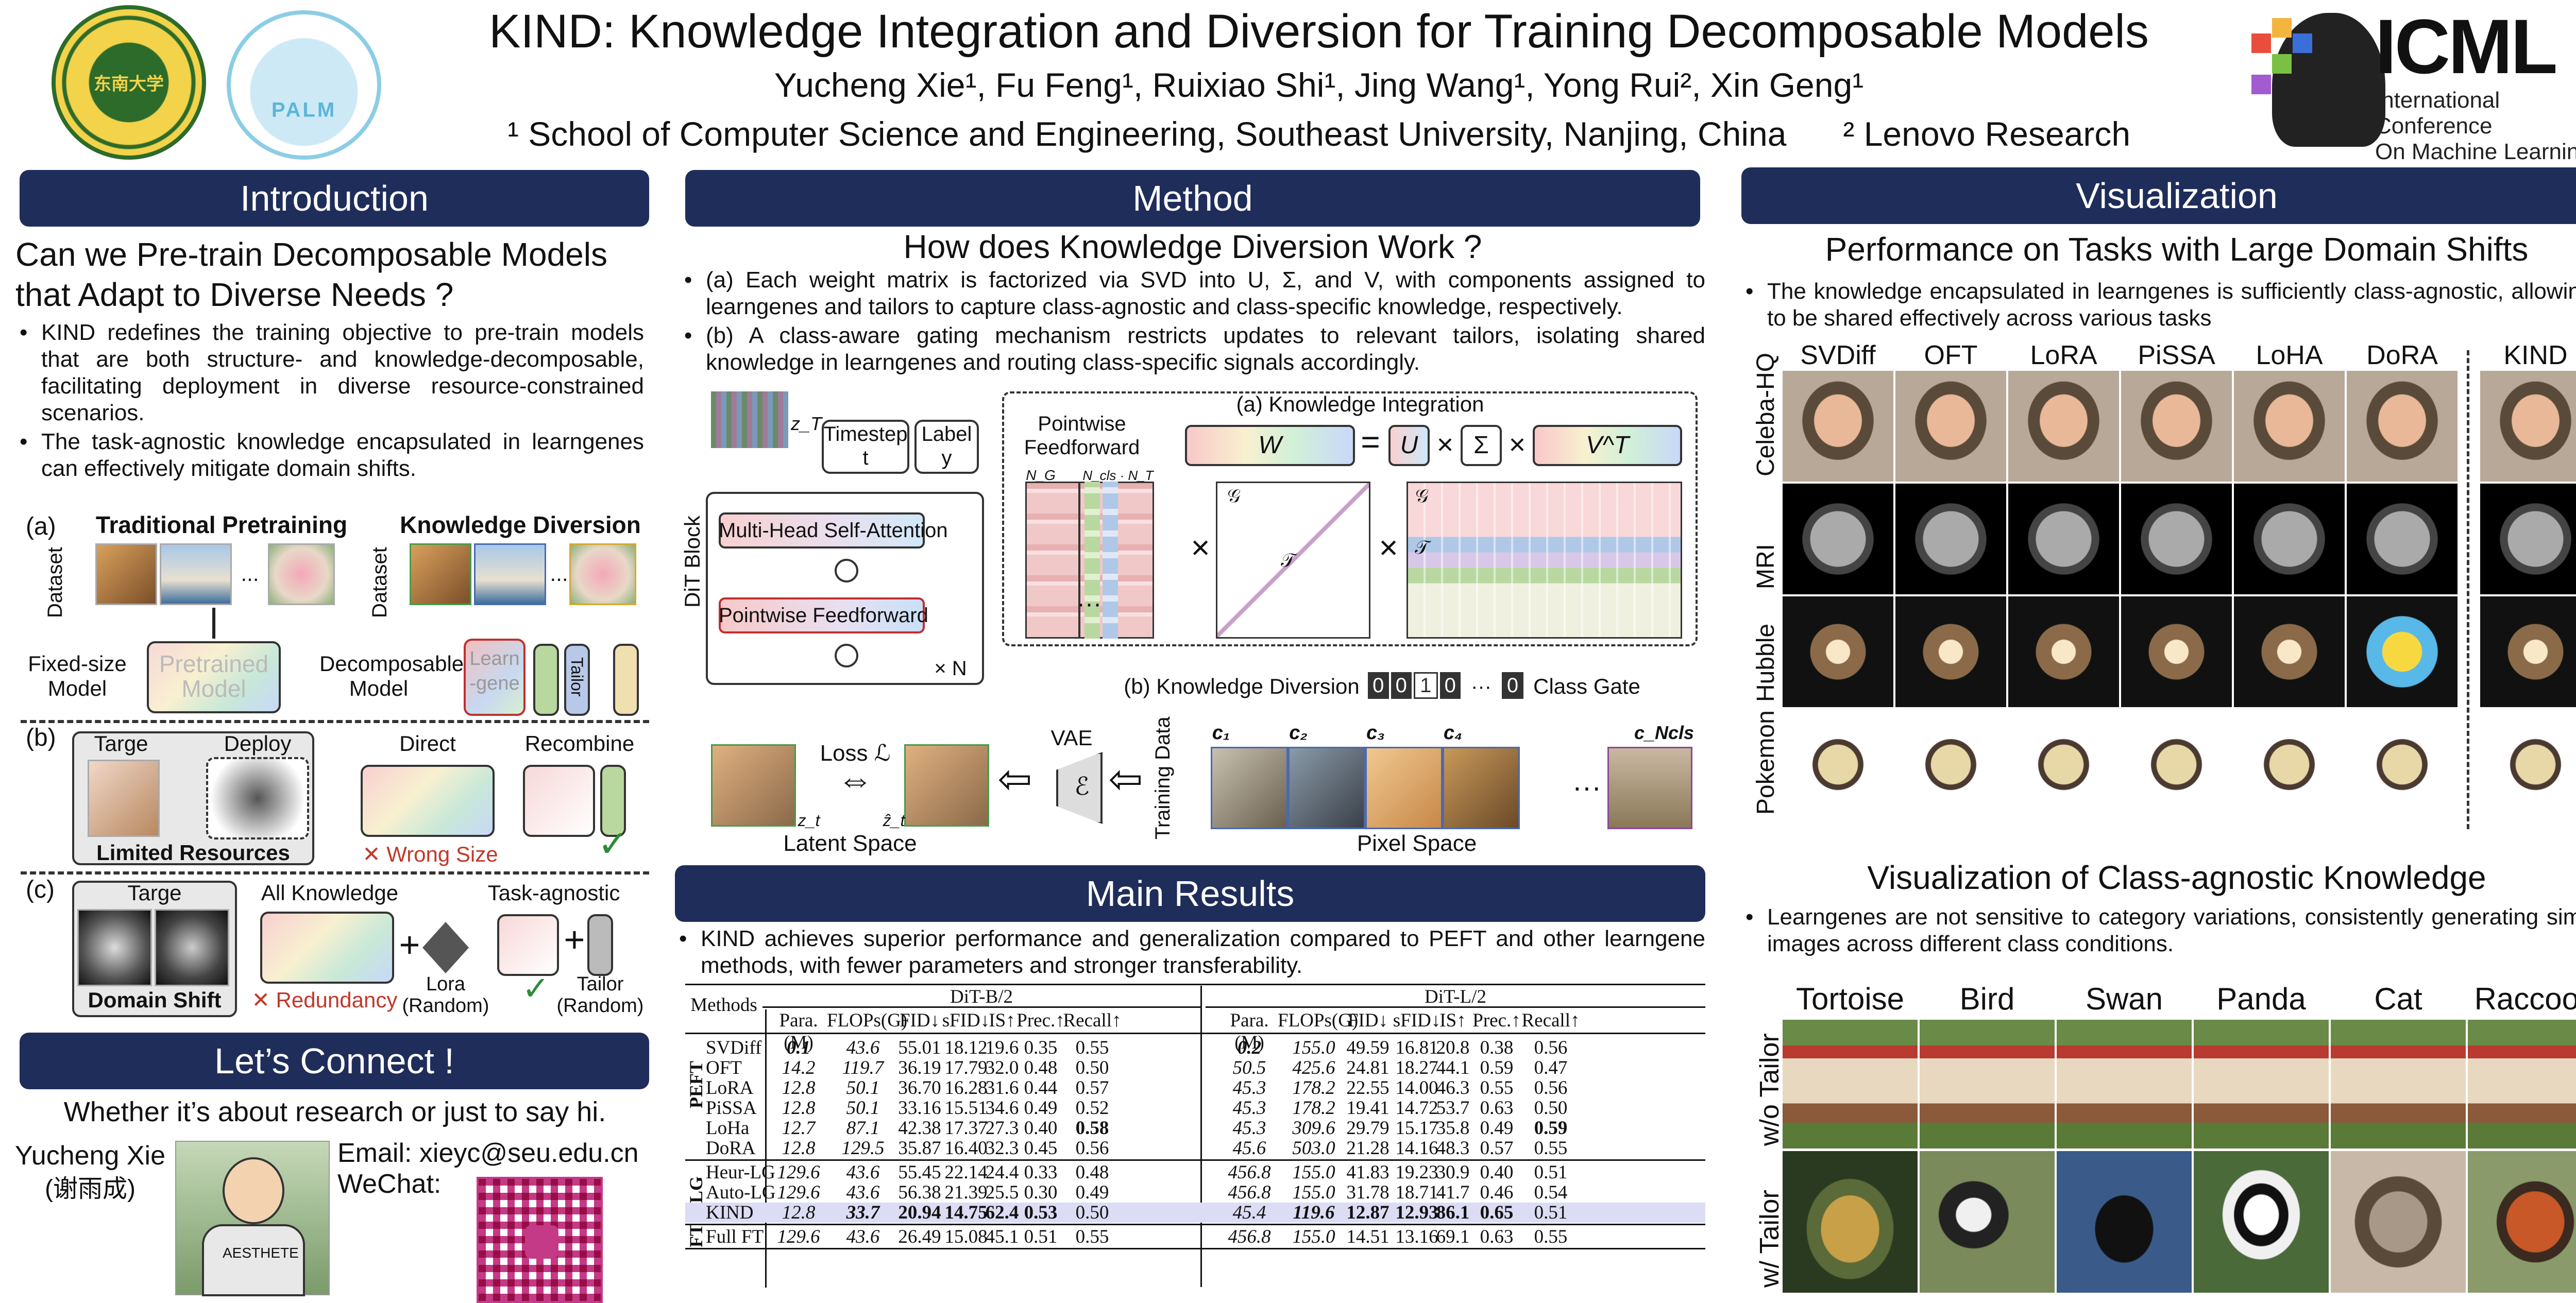  Describe the element at coordinates (1481, 686) in the screenshot. I see `ellipsis: ···` at that location.